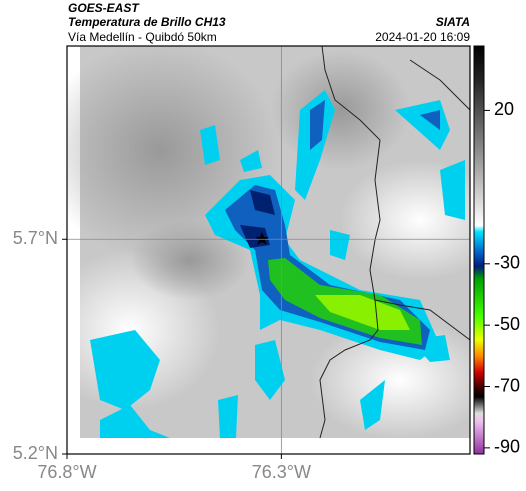 The width and height of the screenshot is (526, 491). What do you see at coordinates (479, 250) in the screenshot?
I see `colorbar` at bounding box center [479, 250].